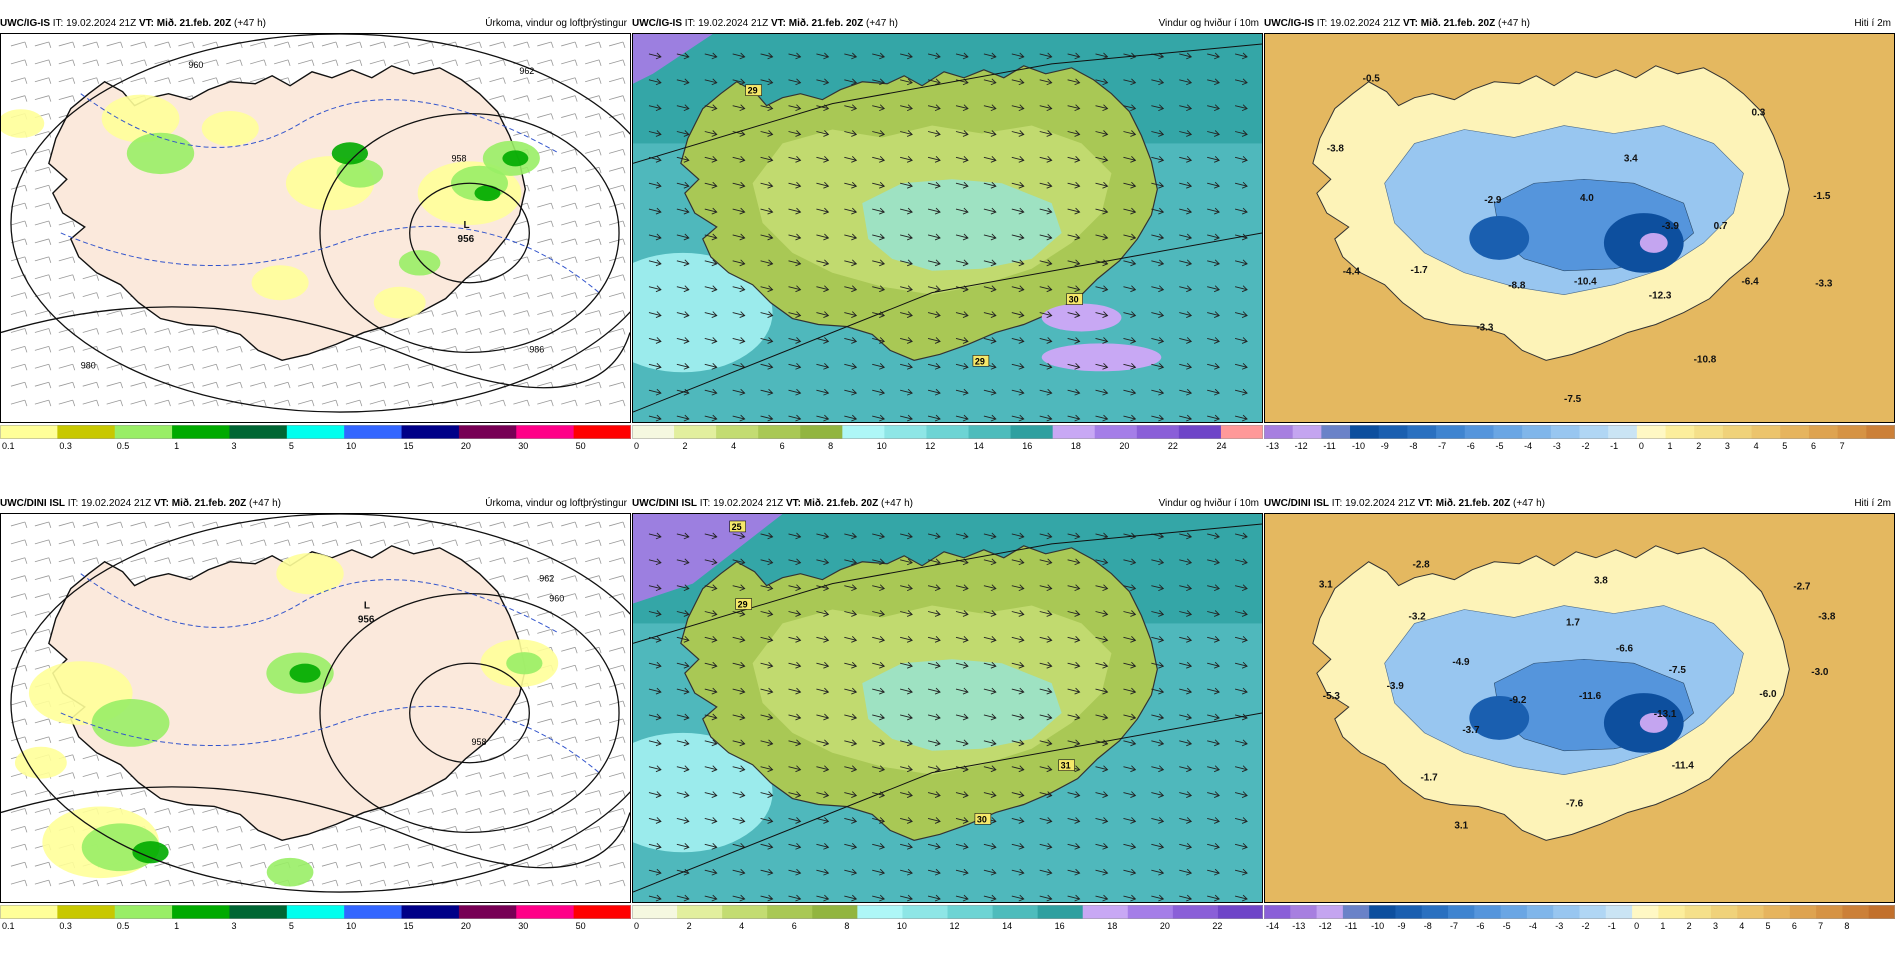 The height and width of the screenshot is (965, 1900). What do you see at coordinates (250, 23) in the screenshot?
I see `forecast-offset: (+47 h)` at bounding box center [250, 23].